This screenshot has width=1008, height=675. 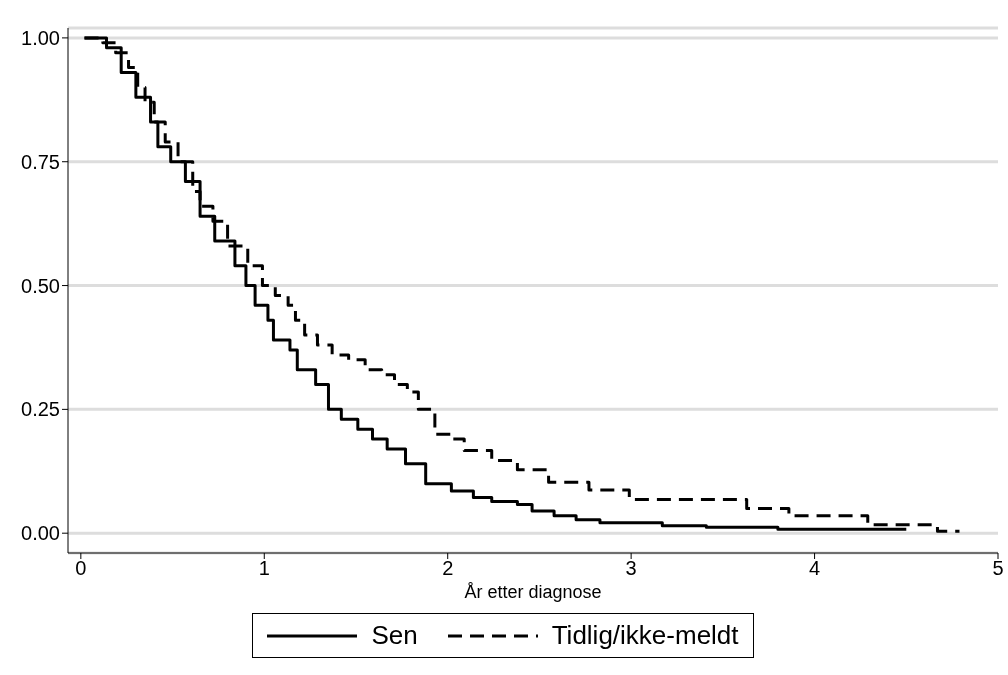 What do you see at coordinates (394, 635) in the screenshot?
I see `legend-label: Sen` at bounding box center [394, 635].